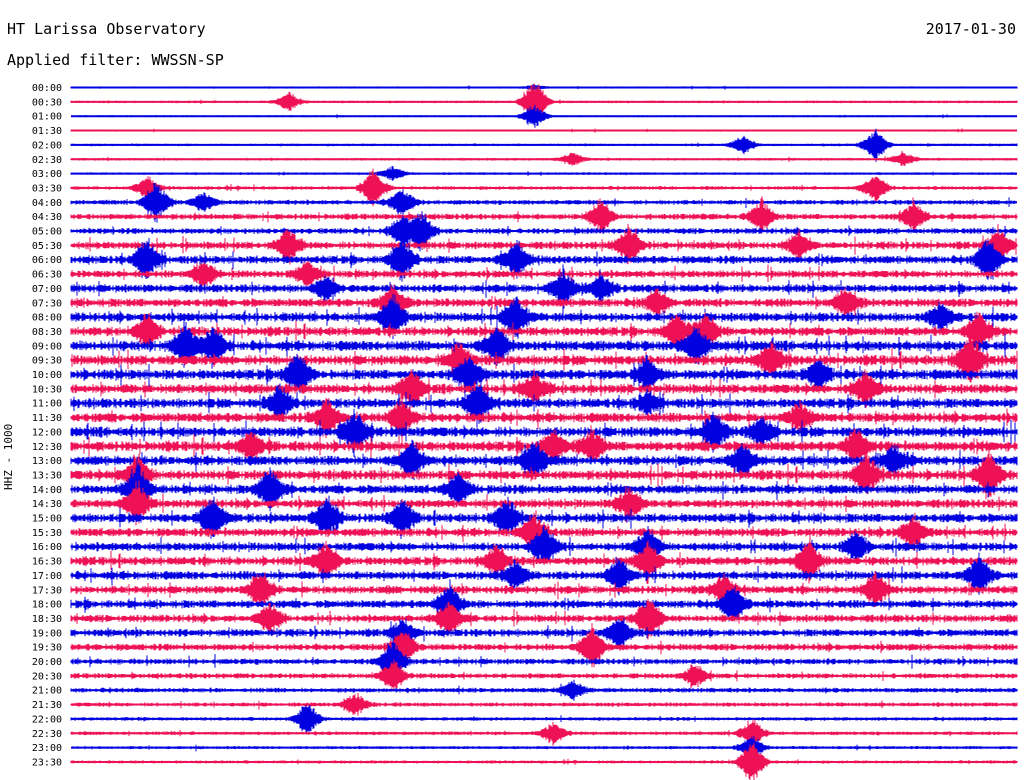 The width and height of the screenshot is (1024, 780). Describe the element at coordinates (47, 676) in the screenshot. I see `time-tick-label: 20:30` at that location.